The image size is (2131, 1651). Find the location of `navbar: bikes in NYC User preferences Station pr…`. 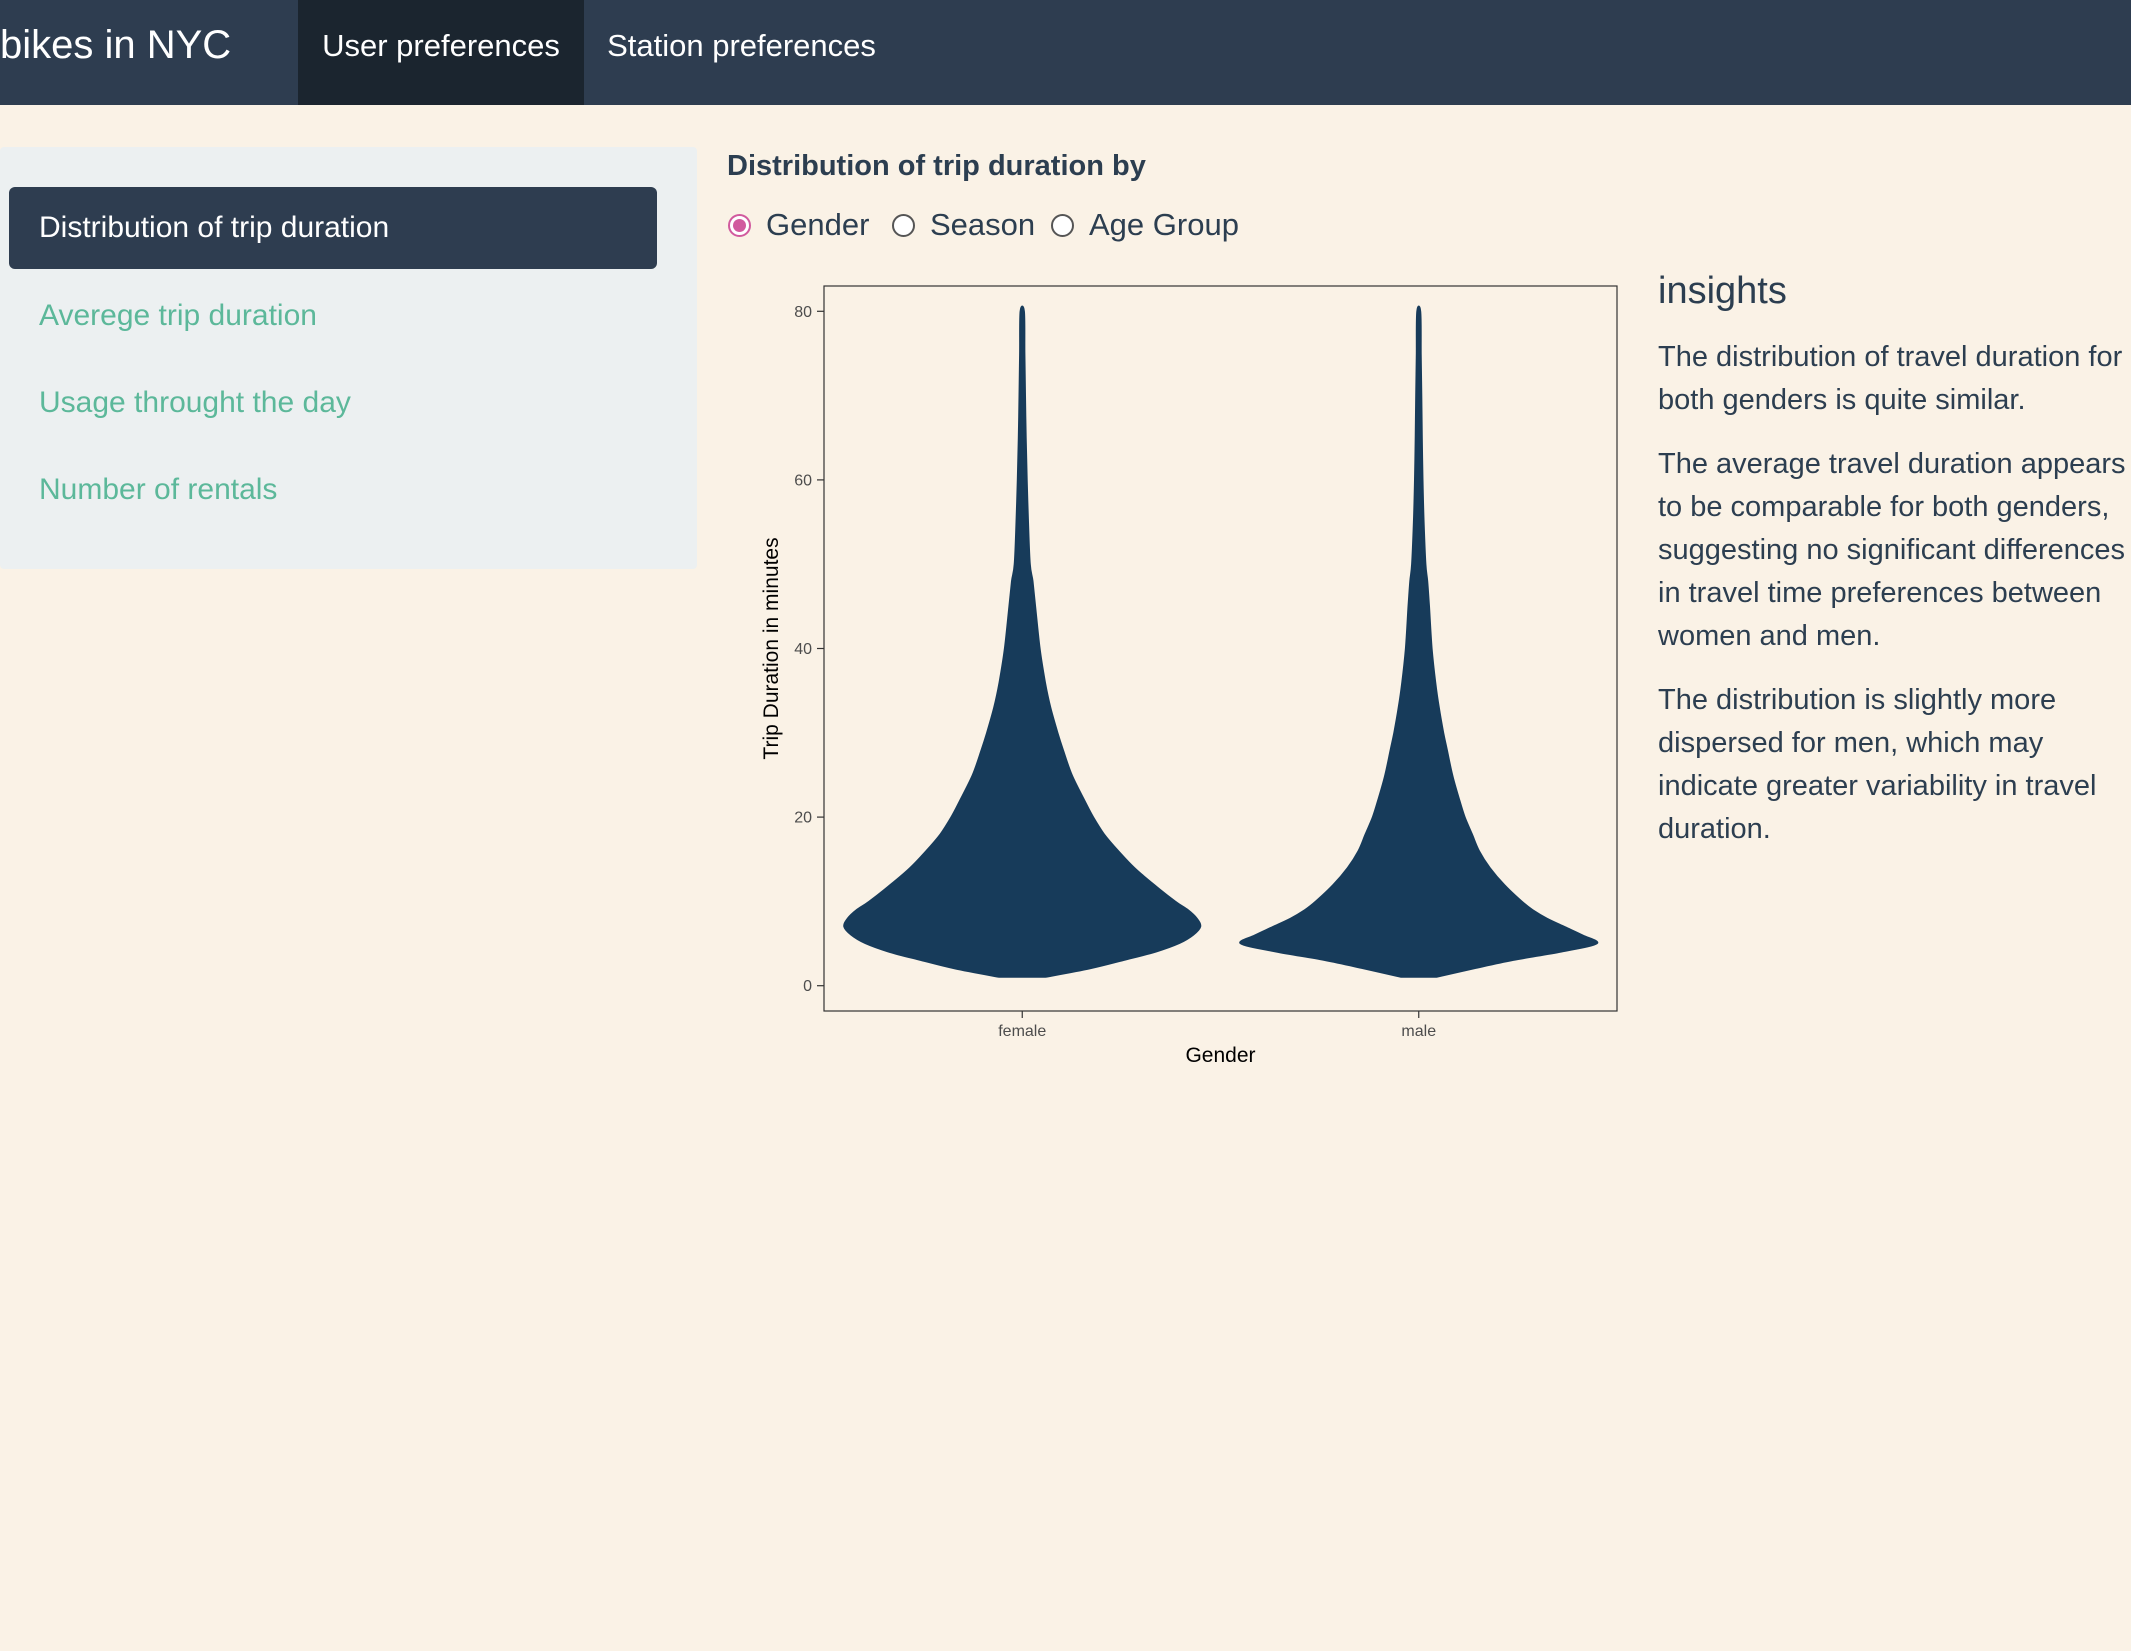

navbar: bikes in NYC User preferences Station pr… is located at coordinates (1065, 52).